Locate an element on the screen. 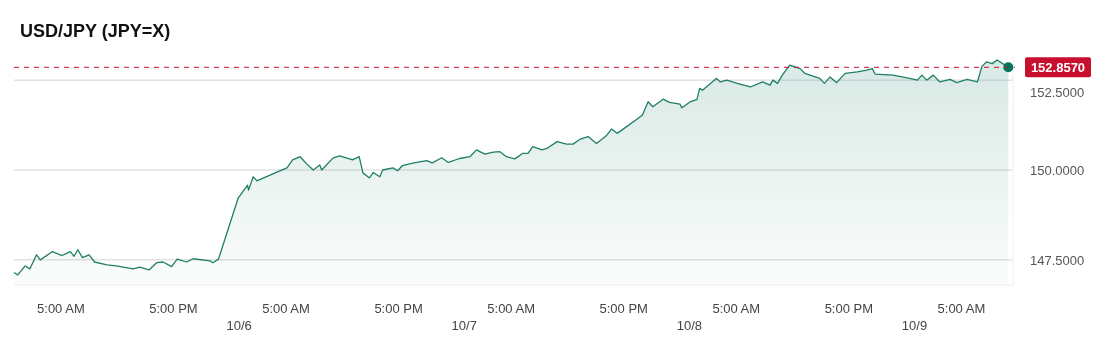  y-tick-label: 150.0000 is located at coordinates (1057, 170).